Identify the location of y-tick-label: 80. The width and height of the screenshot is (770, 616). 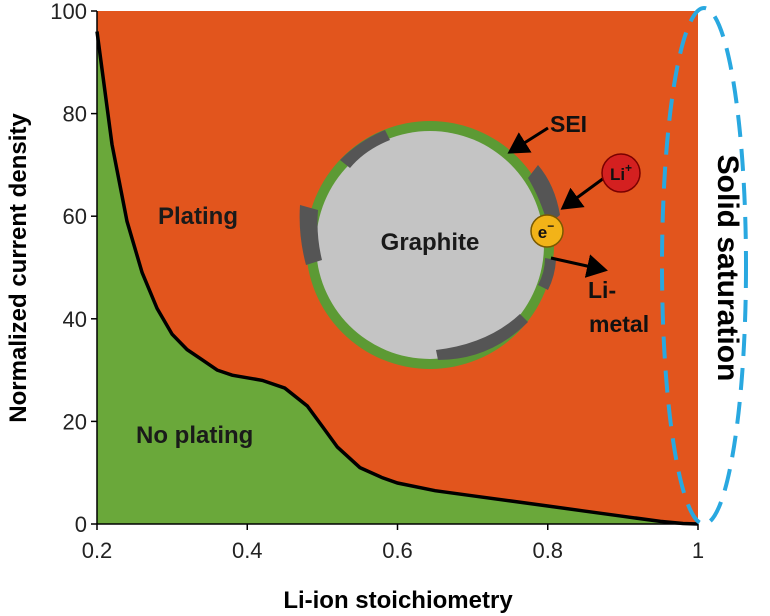
(75, 114).